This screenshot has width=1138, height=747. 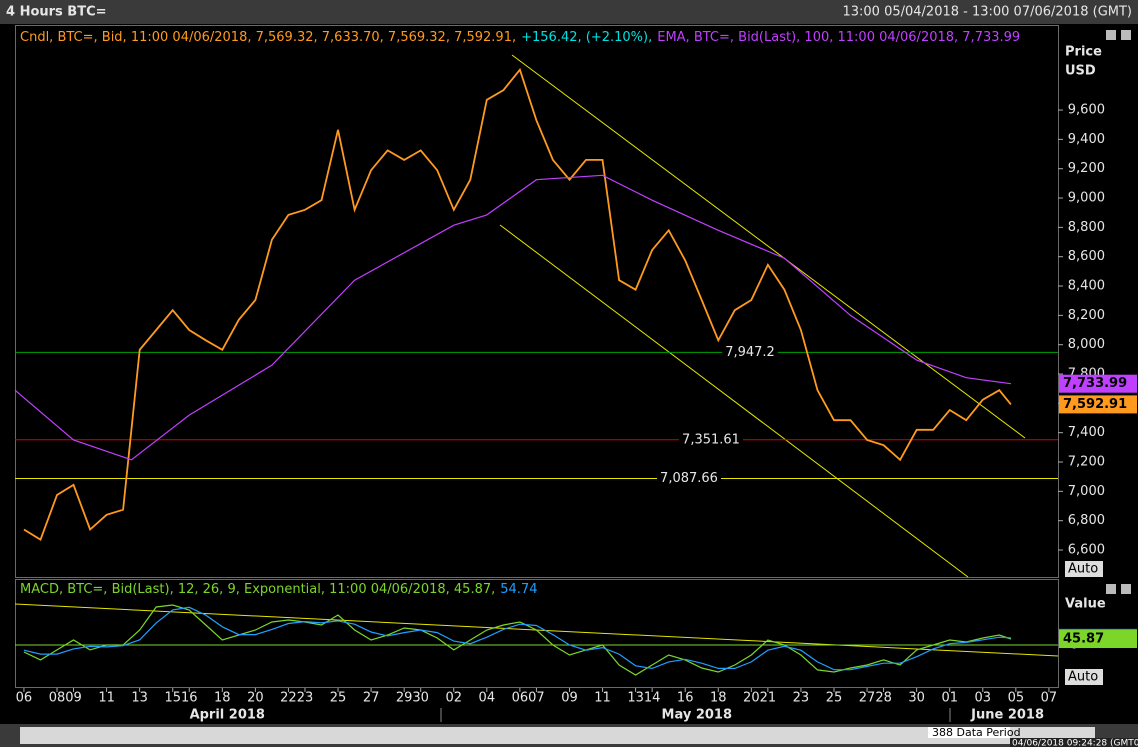 I want to click on y-tick-label: 9,200, so click(x=1086, y=168).